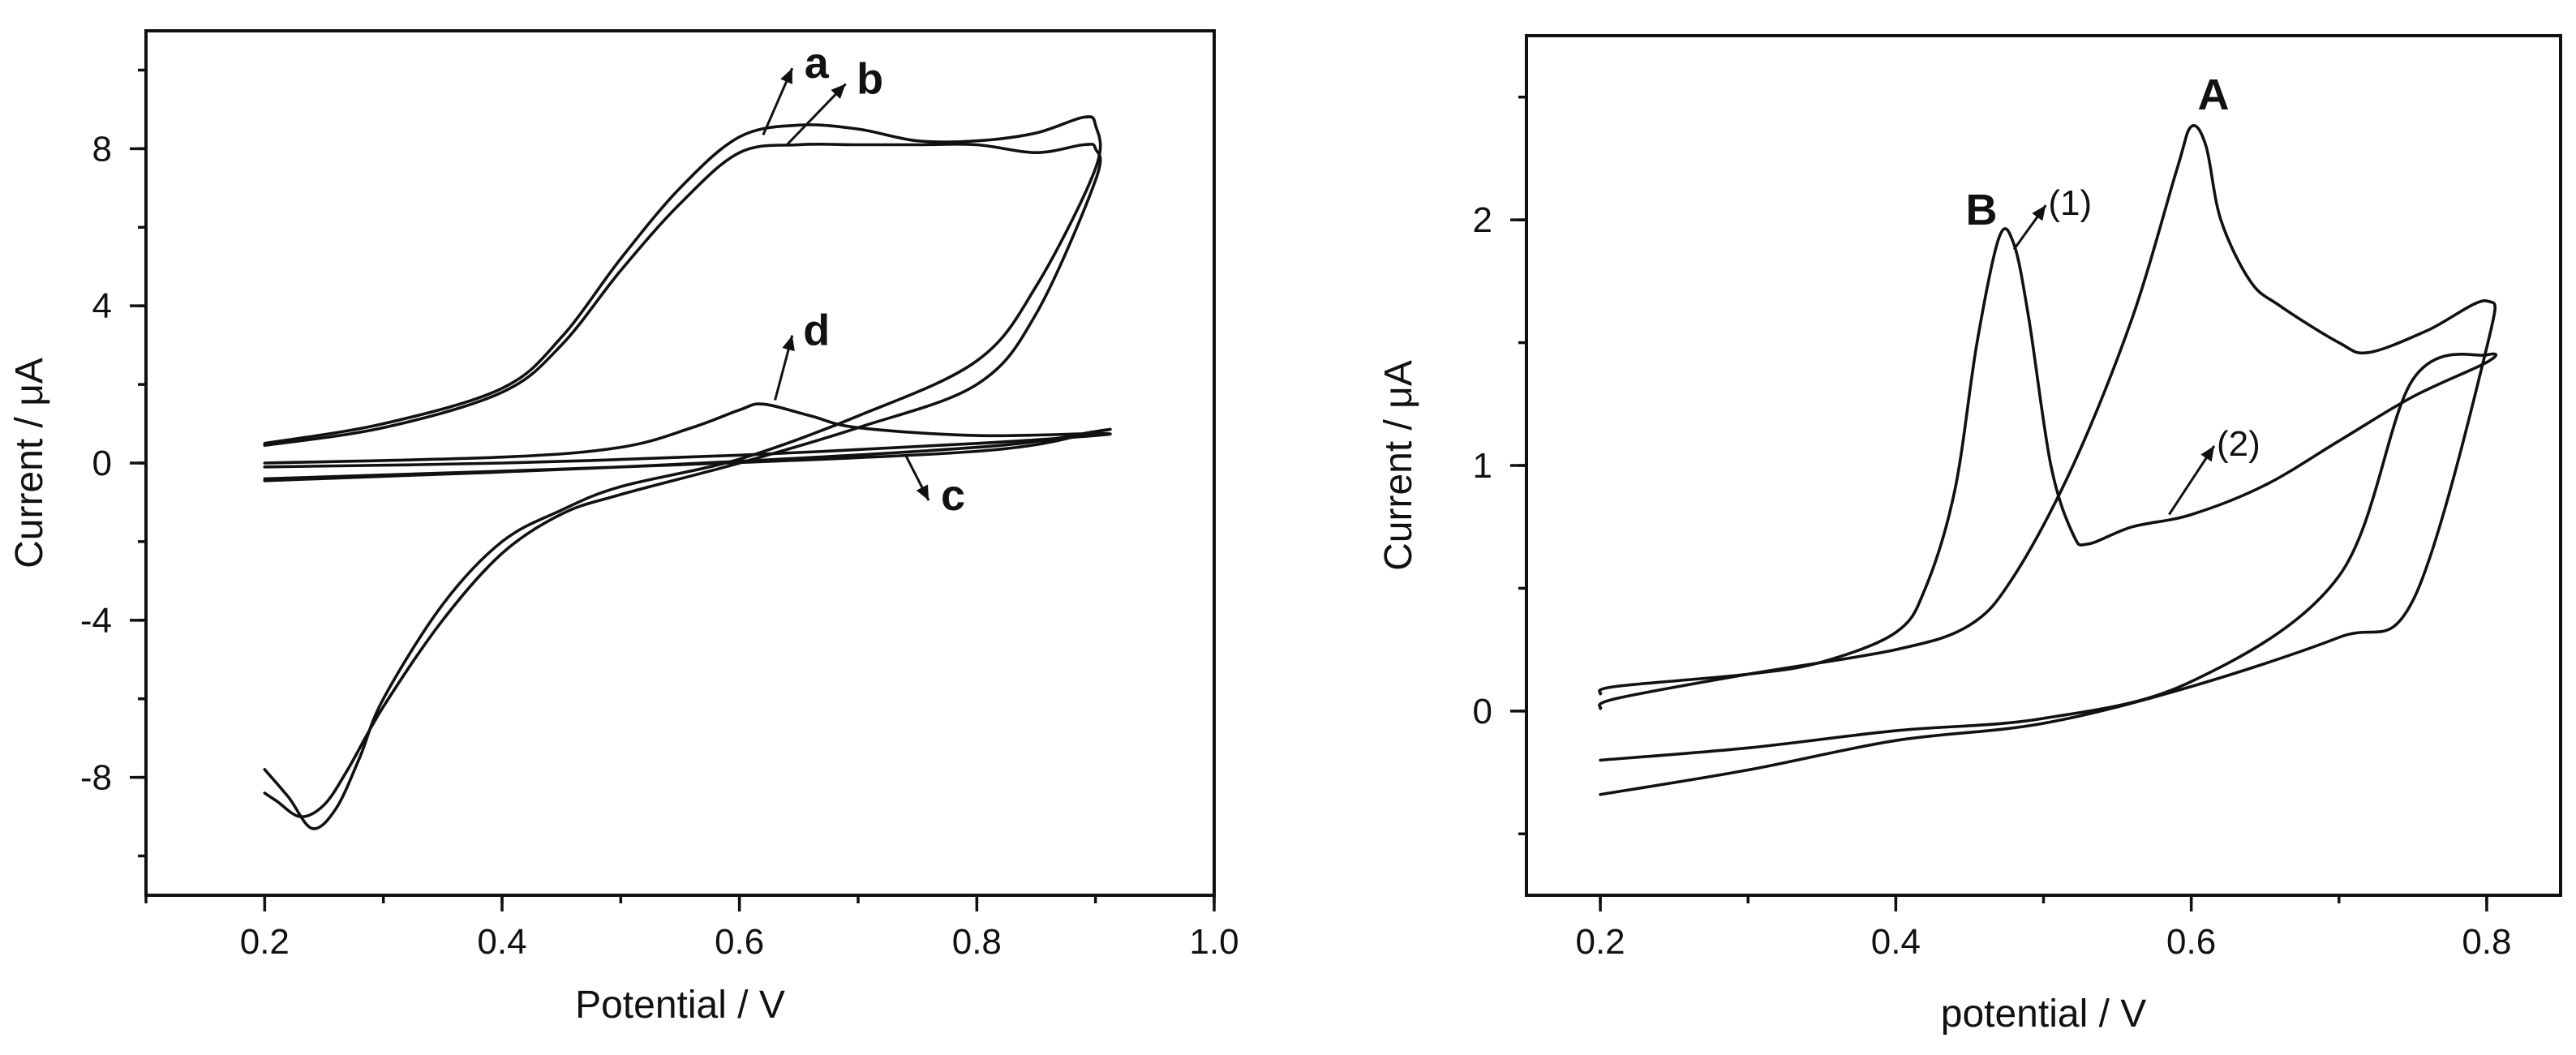 The height and width of the screenshot is (1055, 2576). What do you see at coordinates (953, 495) in the screenshot?
I see `curve-label: c` at bounding box center [953, 495].